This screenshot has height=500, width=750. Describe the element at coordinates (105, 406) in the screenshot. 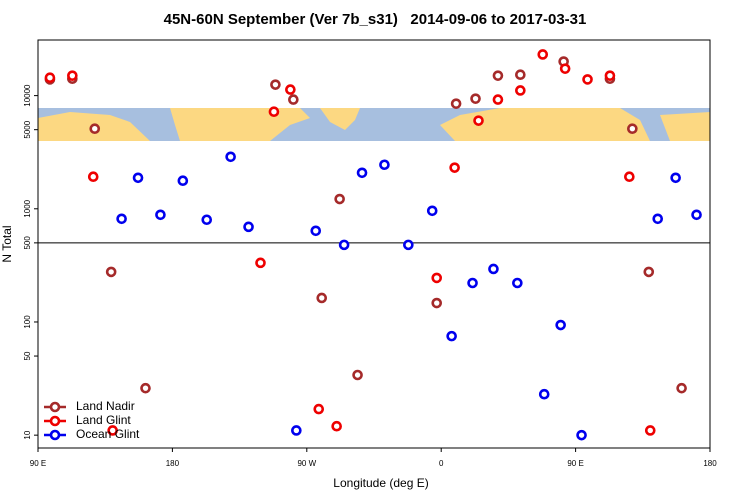

I see `legend-label: Land Nadir` at that location.